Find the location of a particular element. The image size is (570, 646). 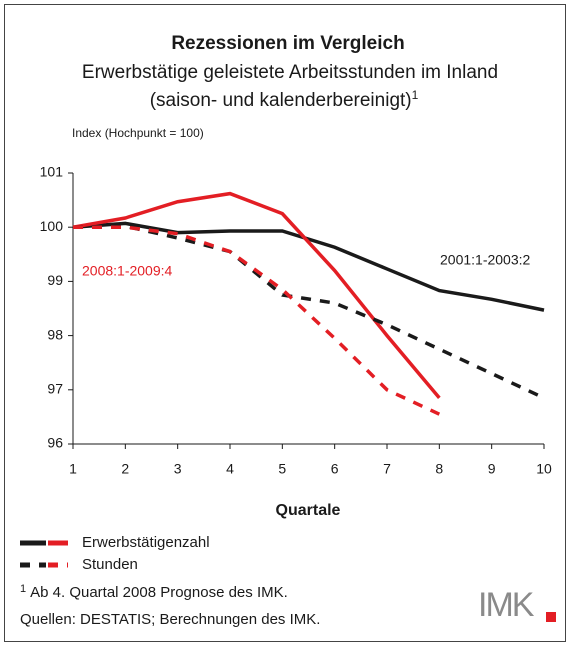

y-axis-label: Index (Hochpunkt = 100) is located at coordinates (138, 133).